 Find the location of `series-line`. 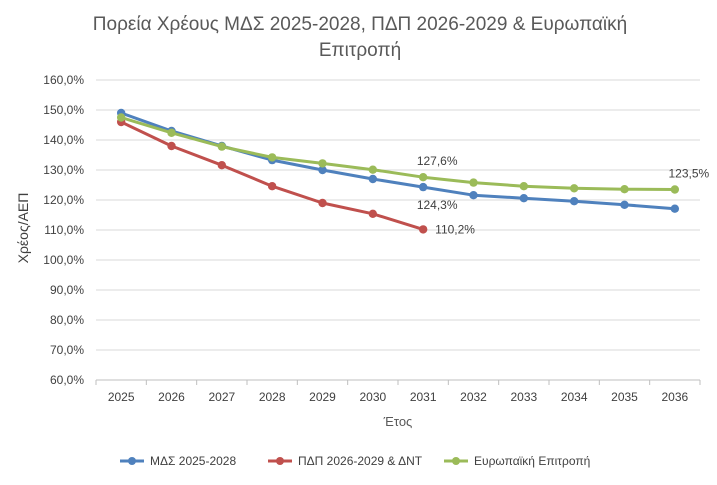

series-line is located at coordinates (398, 153).